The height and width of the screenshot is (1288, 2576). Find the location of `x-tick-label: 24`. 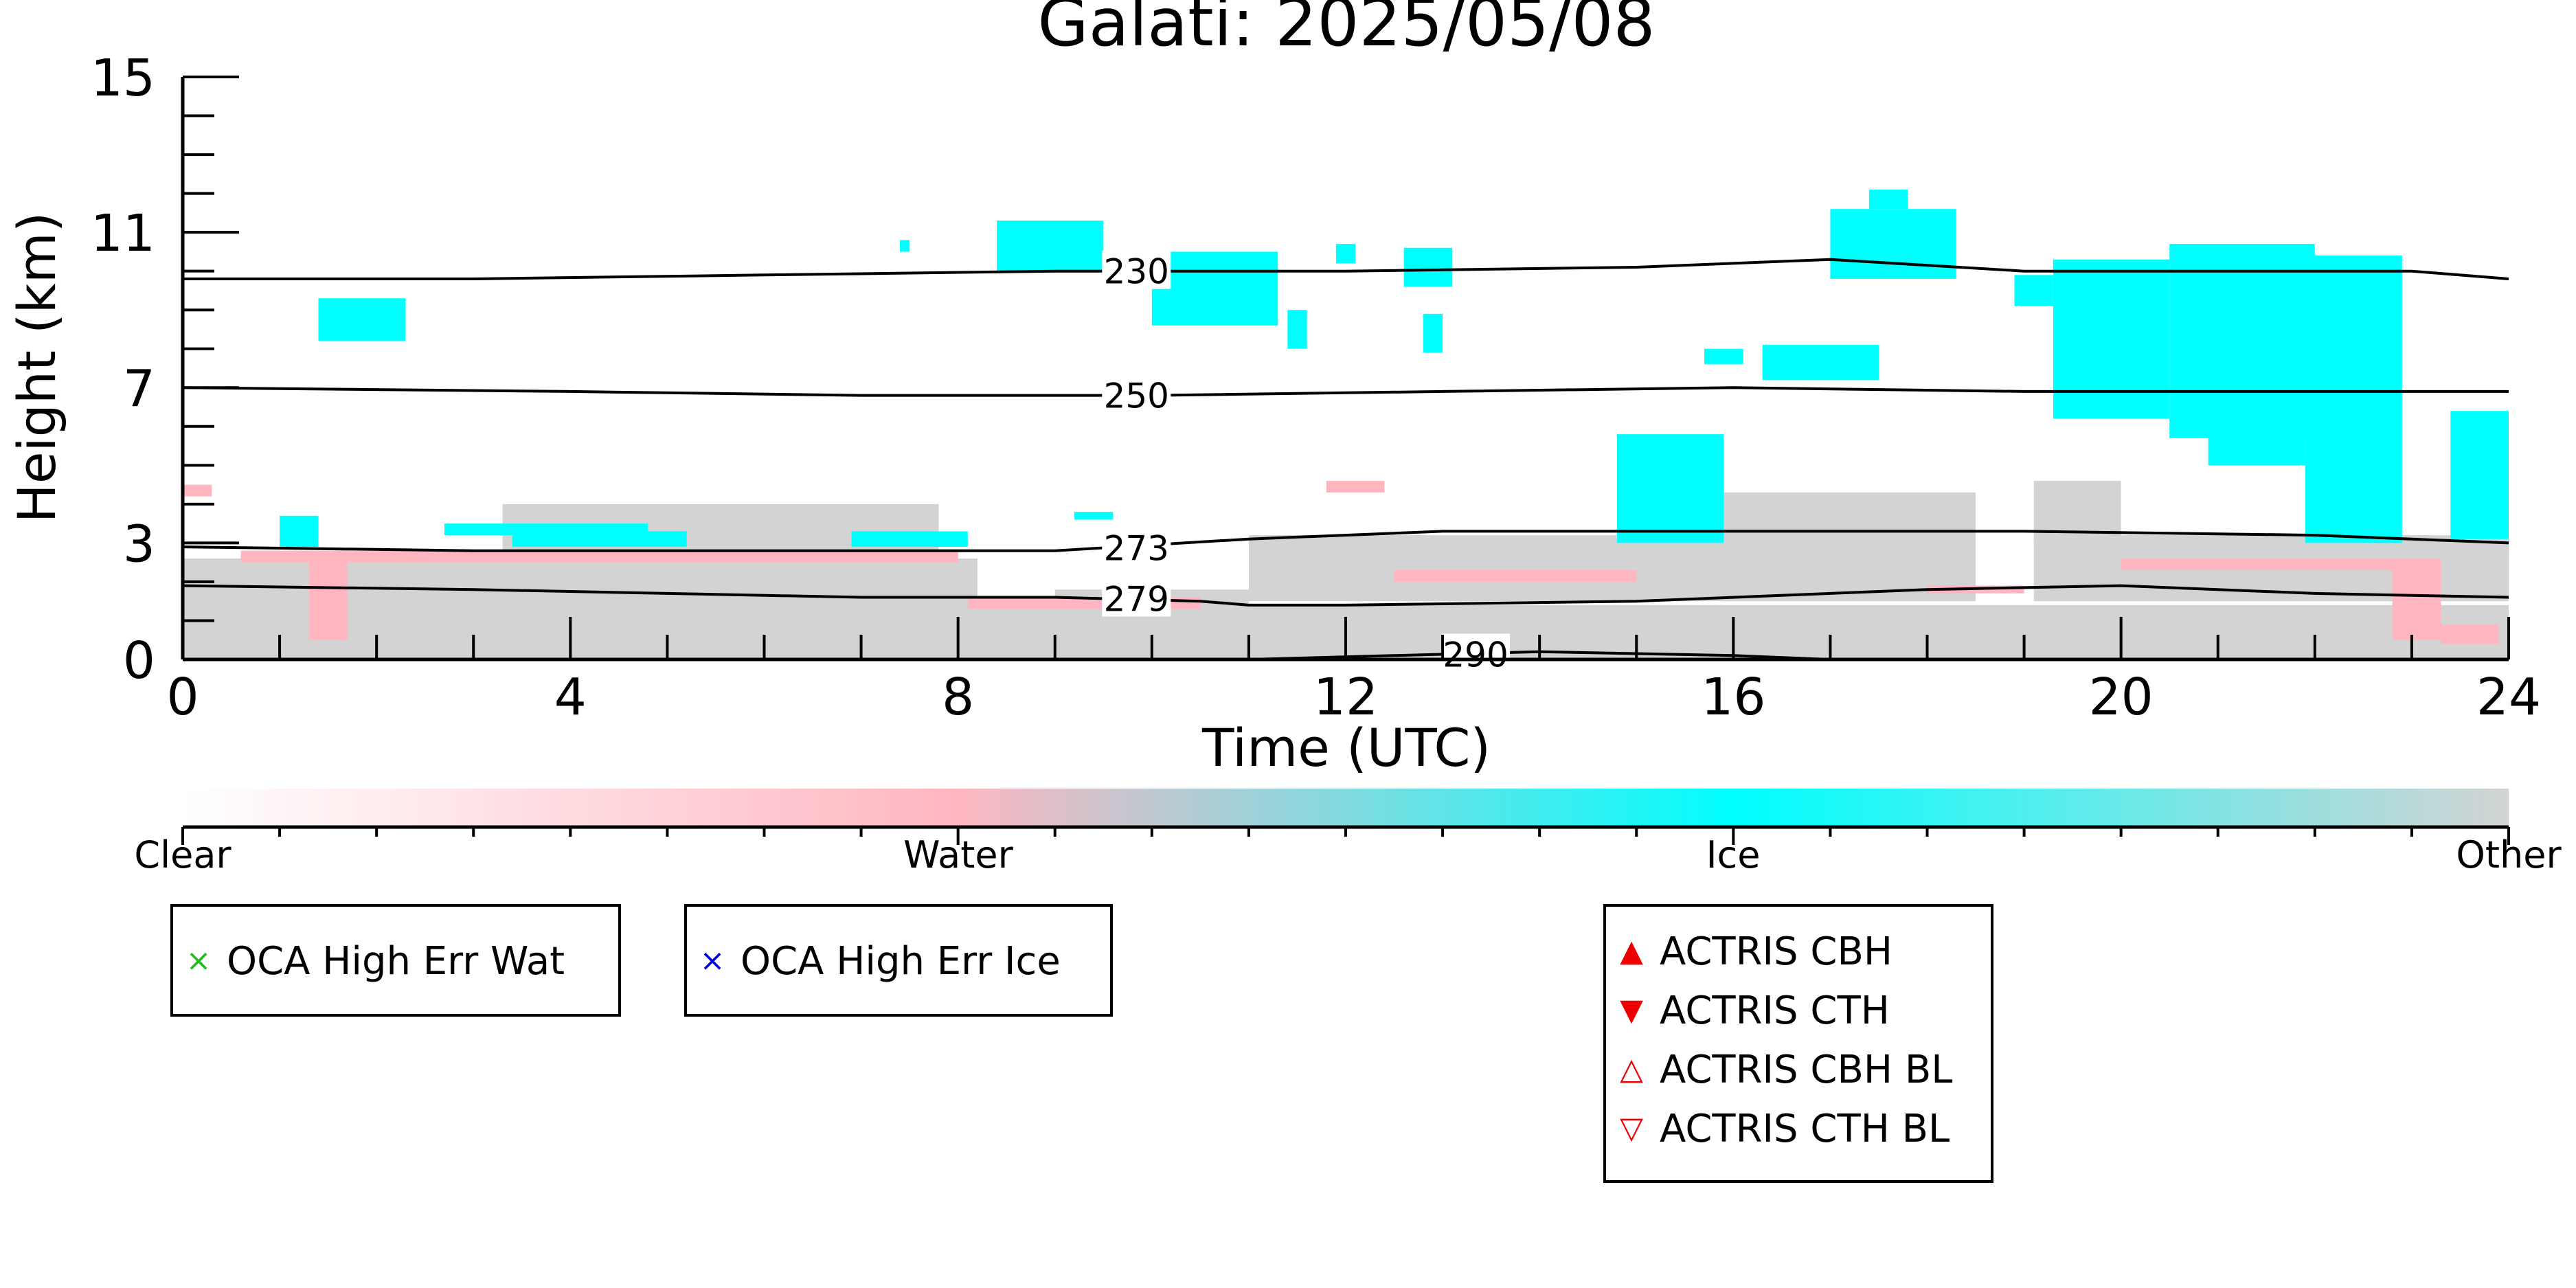

x-tick-label: 24 is located at coordinates (2508, 697).